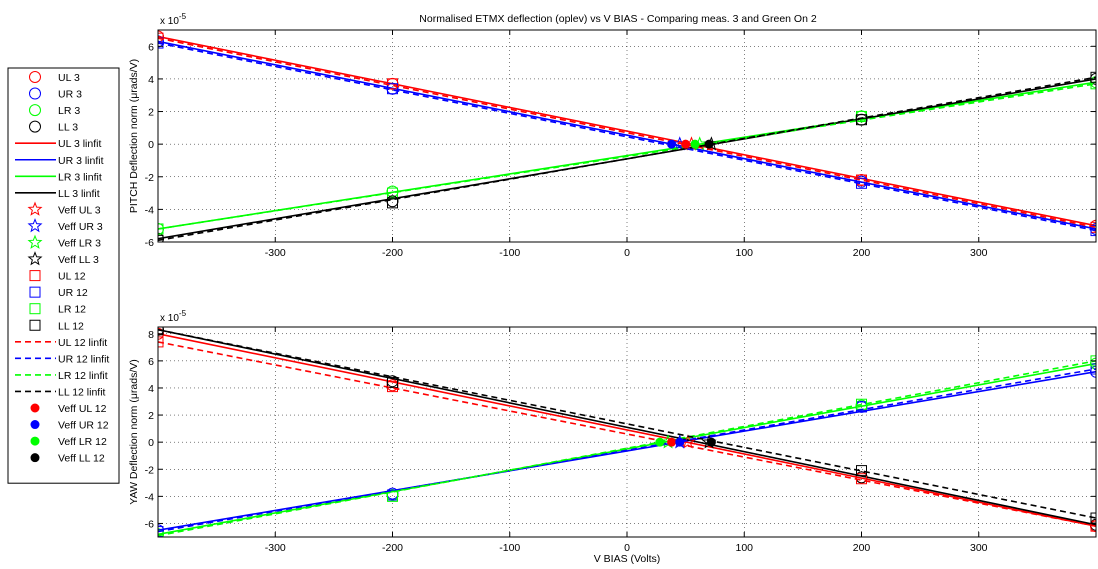  What do you see at coordinates (72, 277) in the screenshot?
I see `legend-label: UL 12` at bounding box center [72, 277].